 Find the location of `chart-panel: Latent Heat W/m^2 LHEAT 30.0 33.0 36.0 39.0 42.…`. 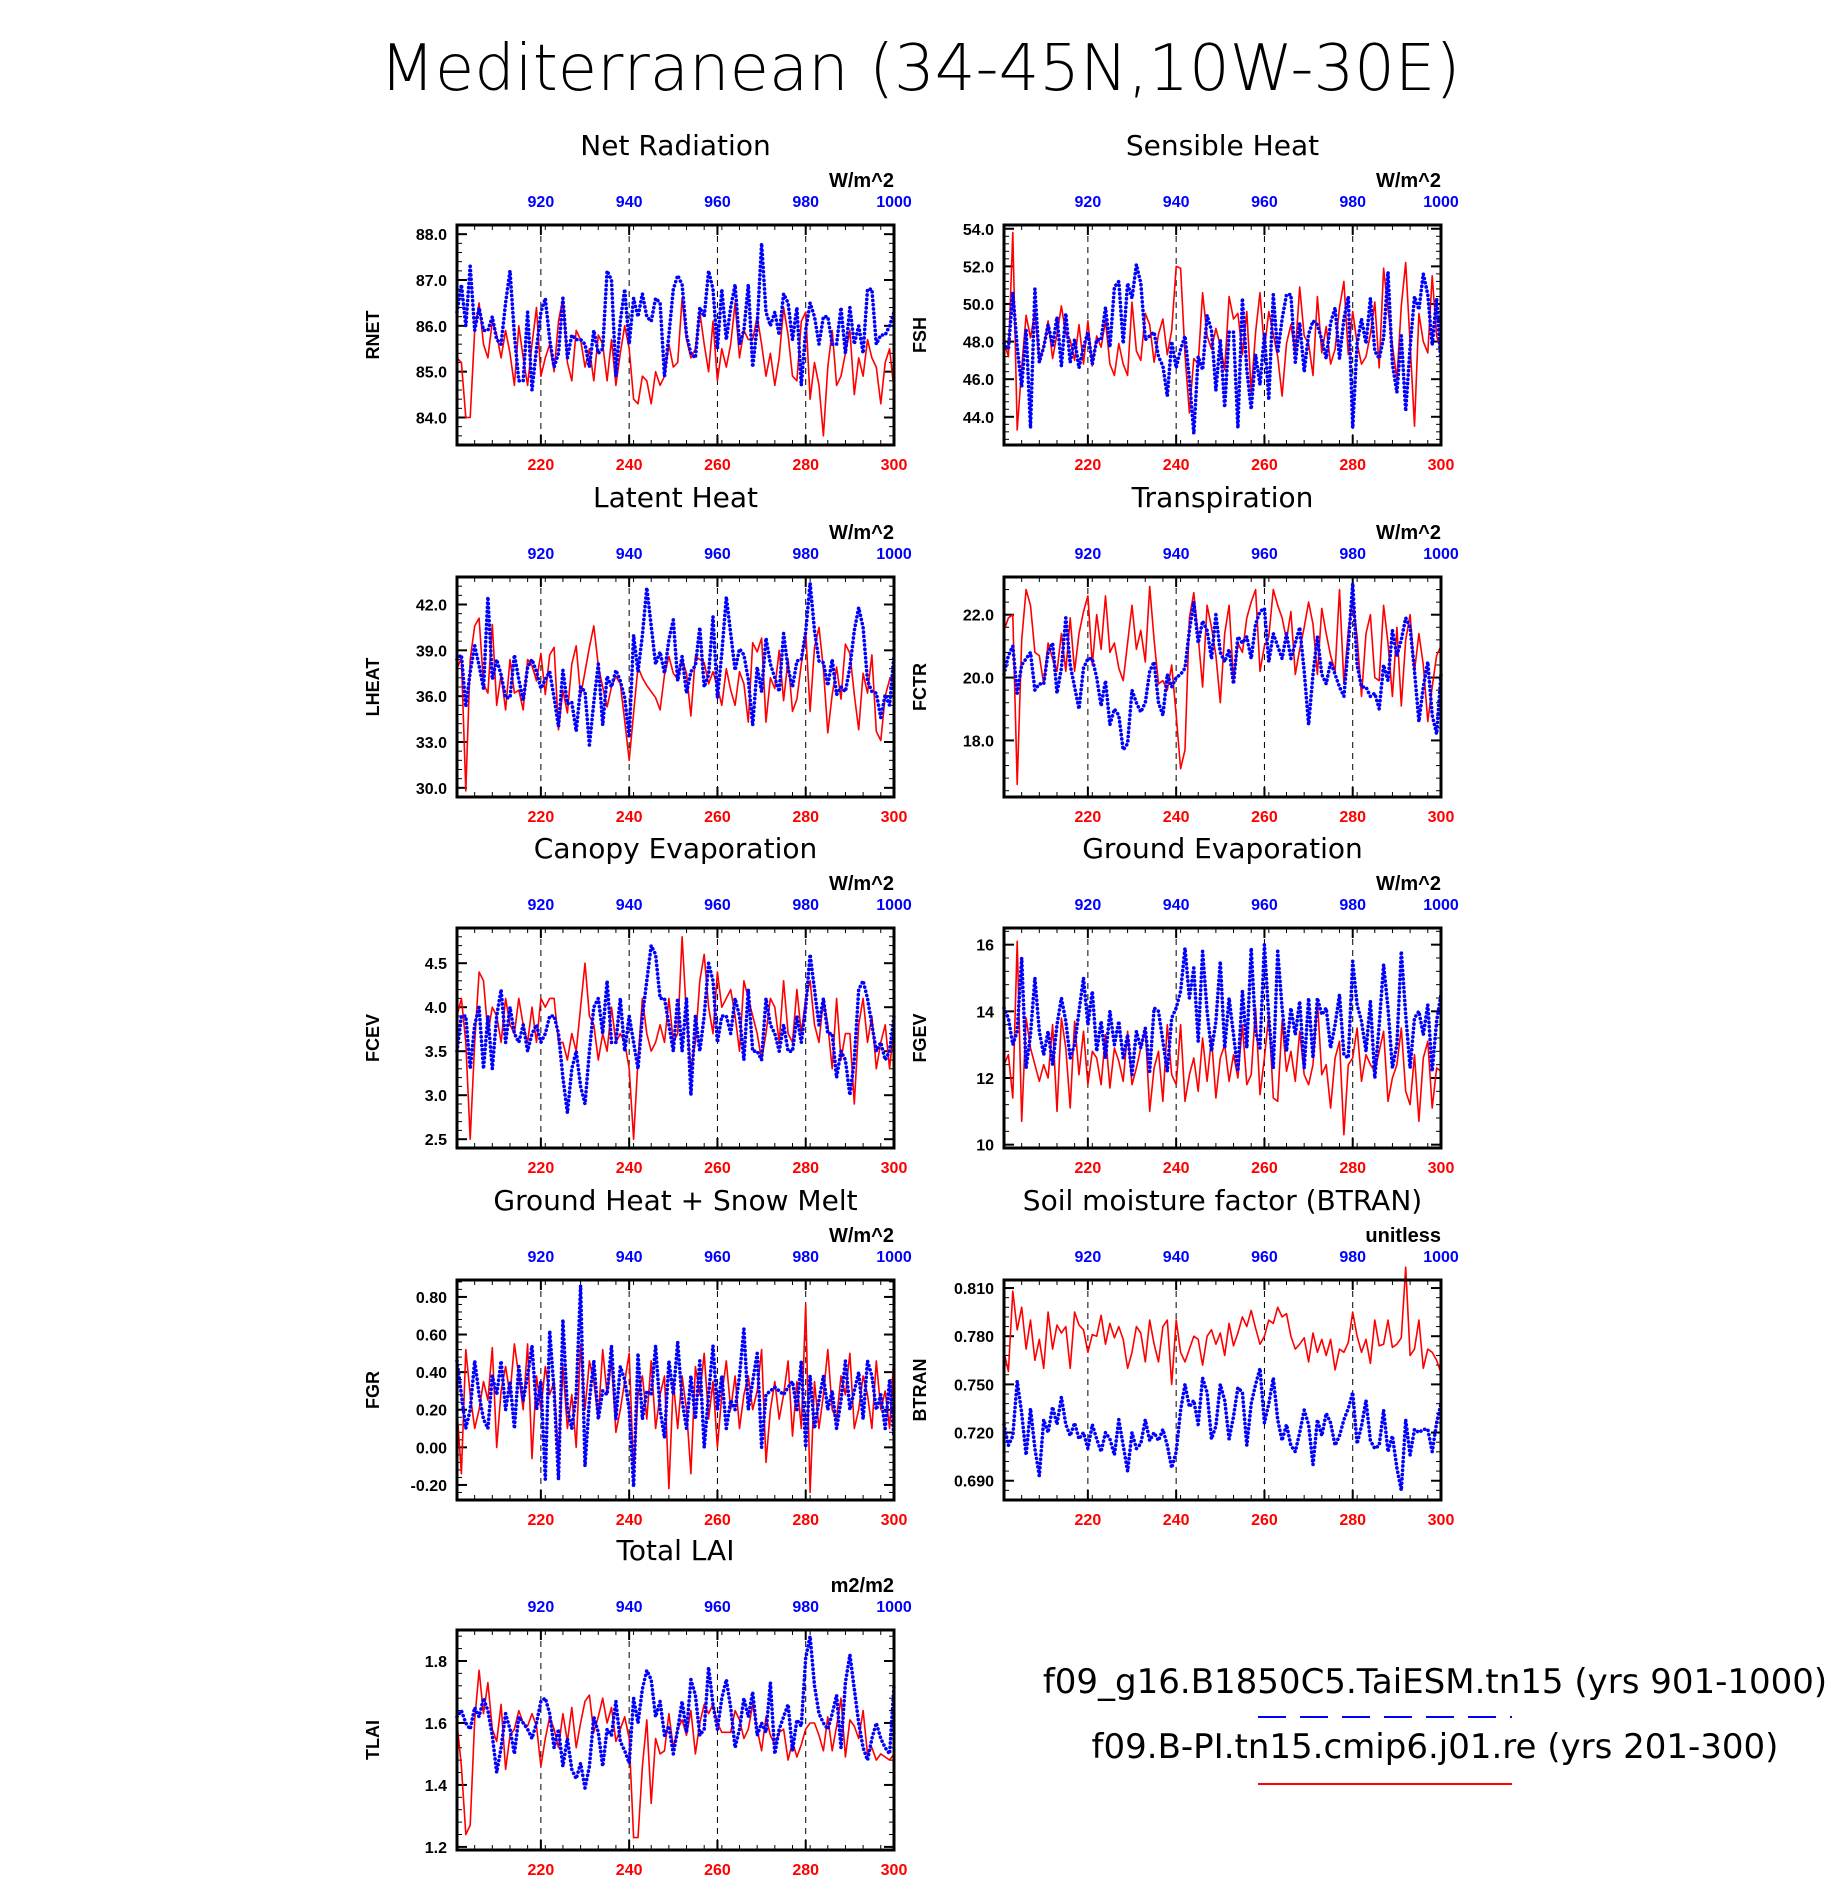

chart-panel: Latent Heat W/m^2 LHEAT 30.0 33.0 36.0 39.0 42.… is located at coordinates (637, 653).